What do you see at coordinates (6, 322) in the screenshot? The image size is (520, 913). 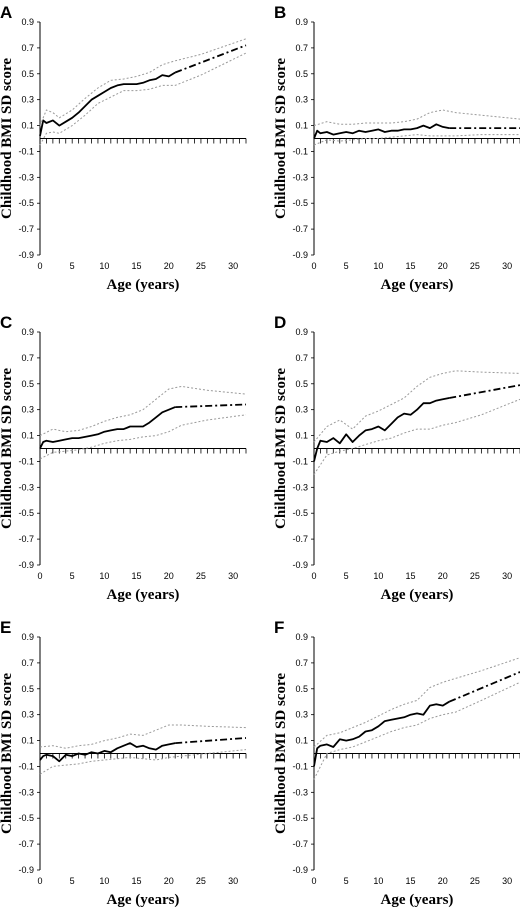 I see `panel-letter: C` at bounding box center [6, 322].